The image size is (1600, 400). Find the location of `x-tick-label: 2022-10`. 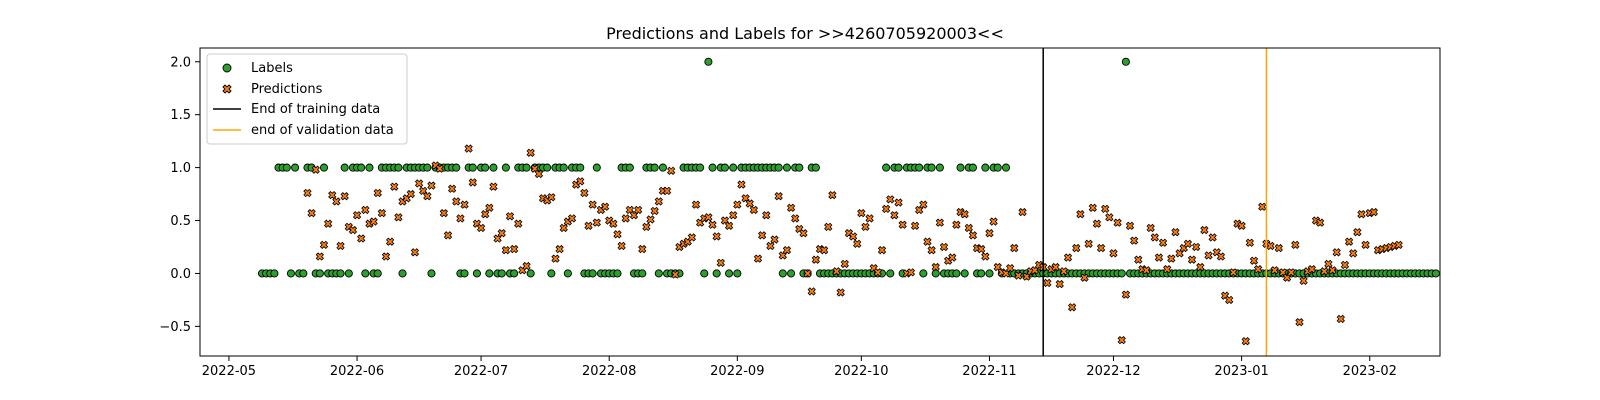

x-tick-label: 2022-10 is located at coordinates (861, 371).